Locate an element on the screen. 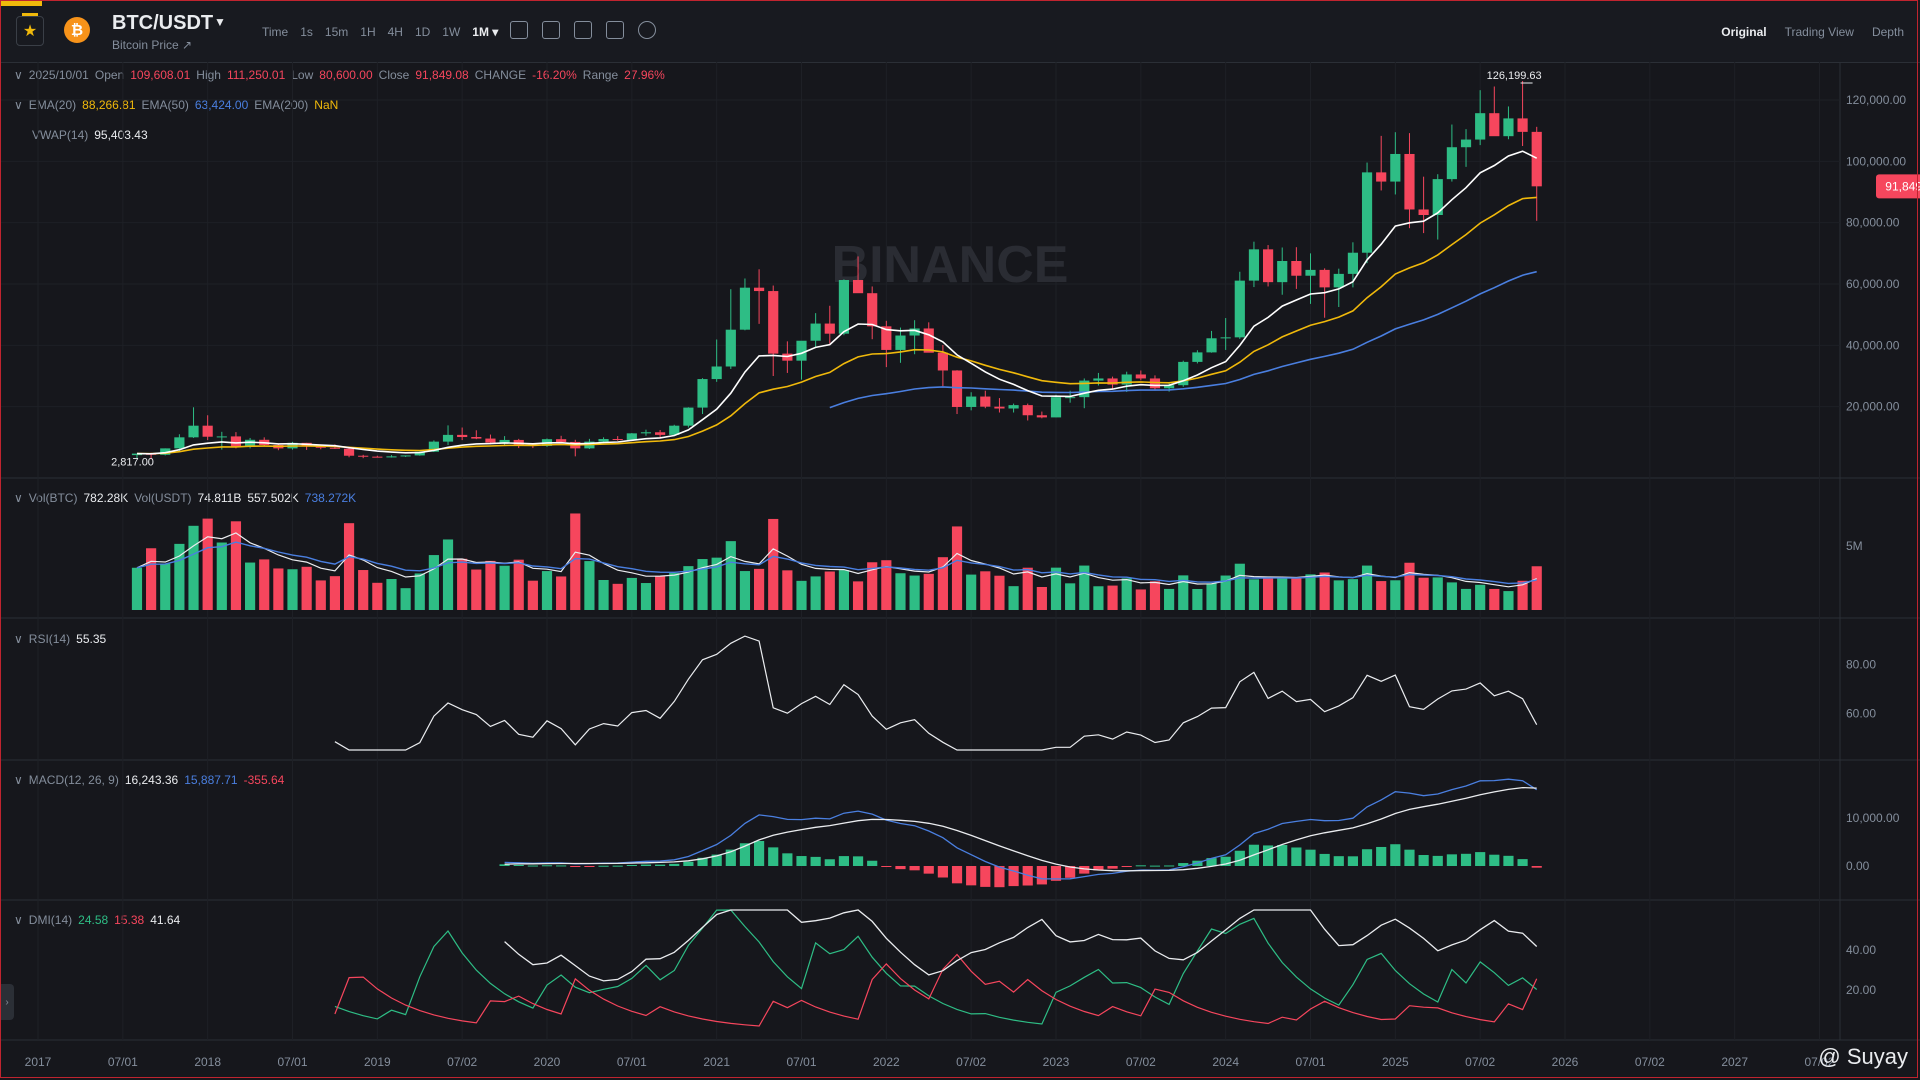 The height and width of the screenshot is (1080, 1920). bitcoin-logo-icon: ₿ is located at coordinates (77, 30).